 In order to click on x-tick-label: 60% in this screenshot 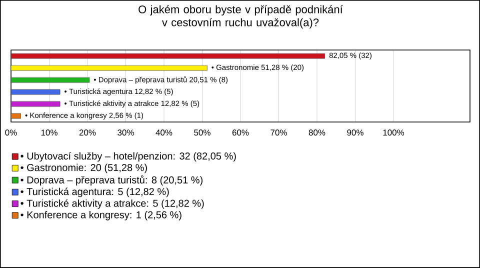, I will do `click(240, 133)`.